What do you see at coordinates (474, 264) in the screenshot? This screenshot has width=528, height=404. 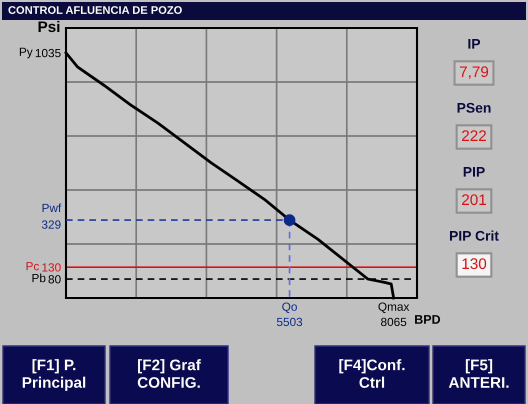 I see `text: 130` at bounding box center [474, 264].